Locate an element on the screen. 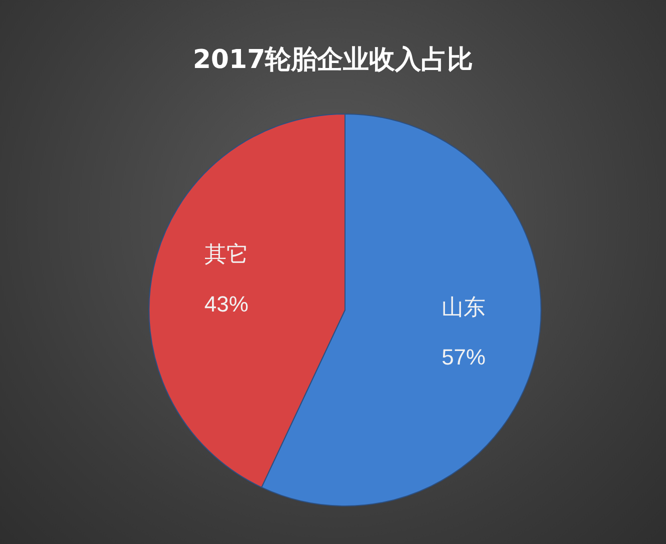 The image size is (666, 544). data-label: 57% is located at coordinates (464, 357).